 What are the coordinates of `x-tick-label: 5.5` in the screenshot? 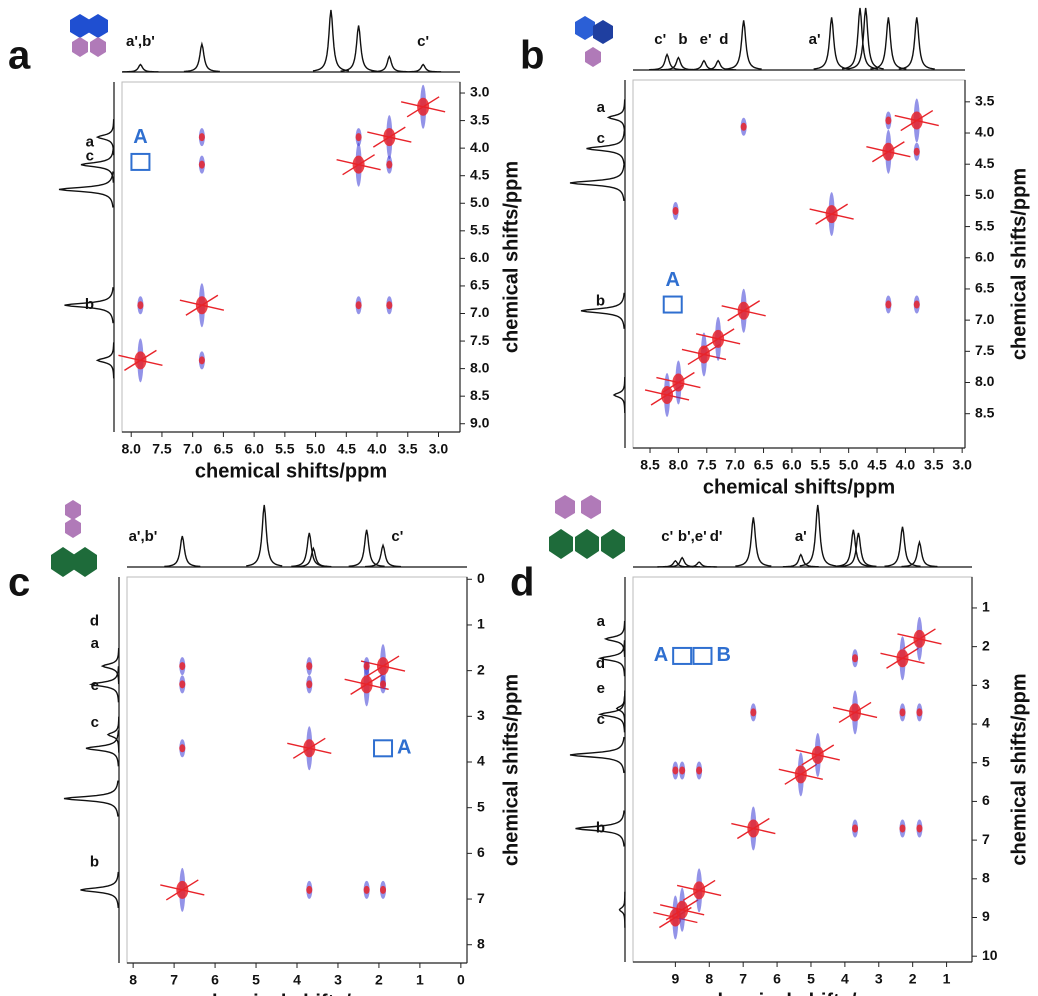 It's located at (821, 465).